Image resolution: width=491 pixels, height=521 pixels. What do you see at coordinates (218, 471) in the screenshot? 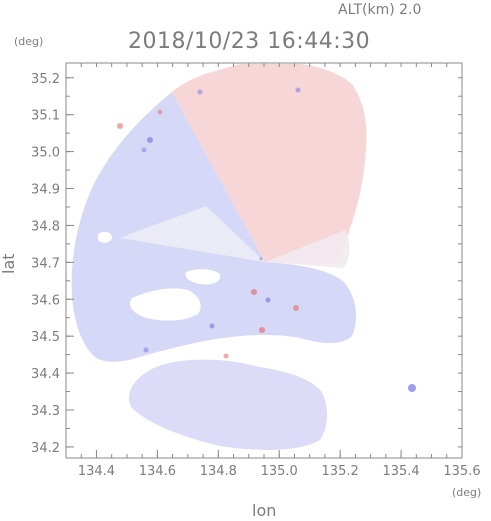
I see `x-tick-label: 134.8` at bounding box center [218, 471].